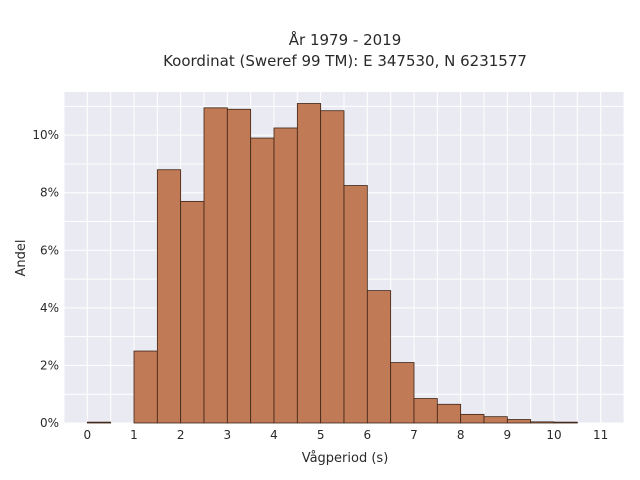  I want to click on x-axis-label: Vågperiod (s), so click(345, 458).